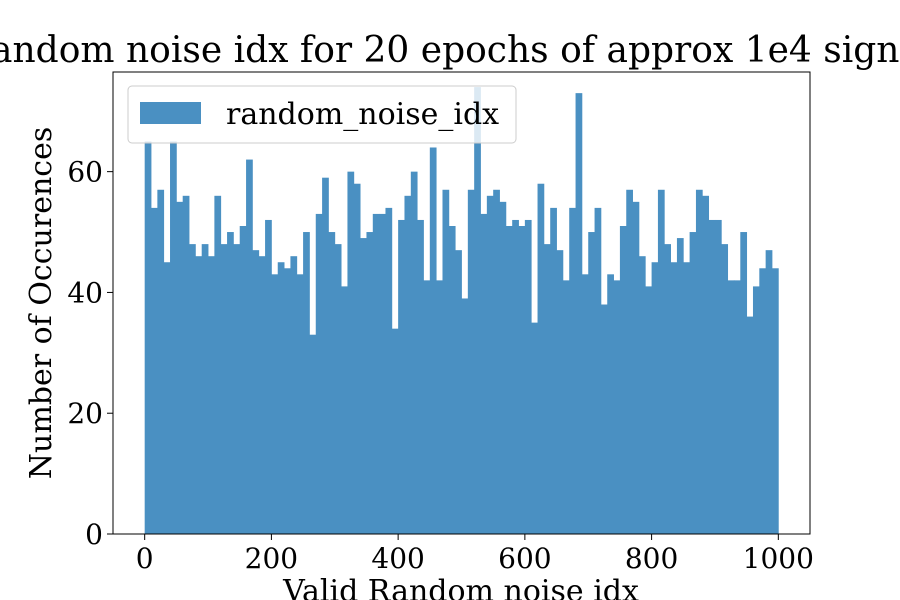  Describe the element at coordinates (170, 113) in the screenshot. I see `legend-swatch` at that location.